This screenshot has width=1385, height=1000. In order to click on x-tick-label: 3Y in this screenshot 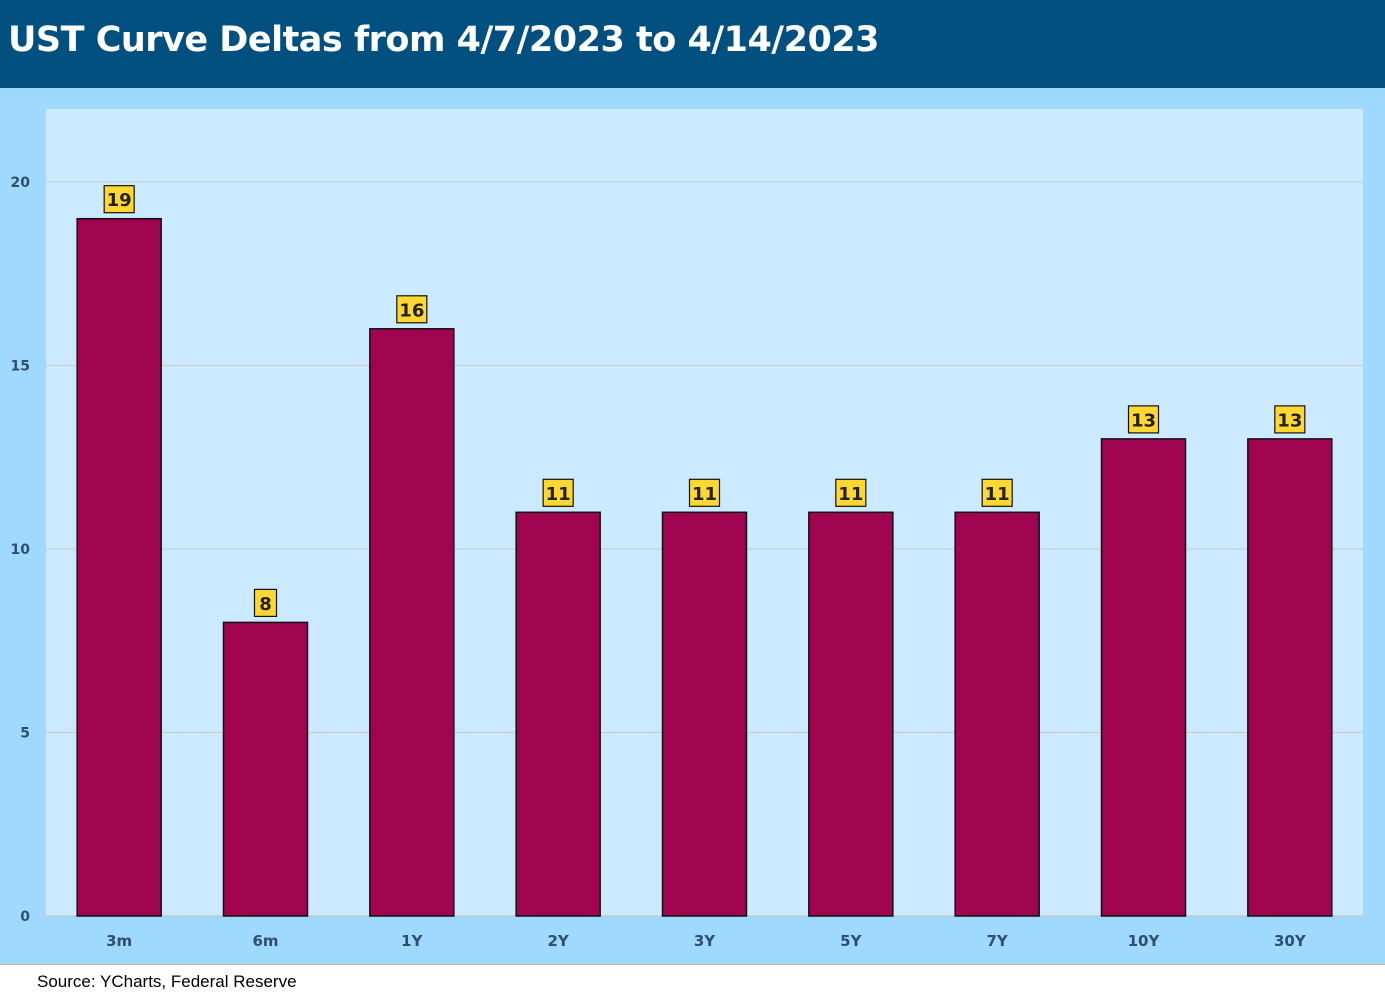, I will do `click(705, 941)`.